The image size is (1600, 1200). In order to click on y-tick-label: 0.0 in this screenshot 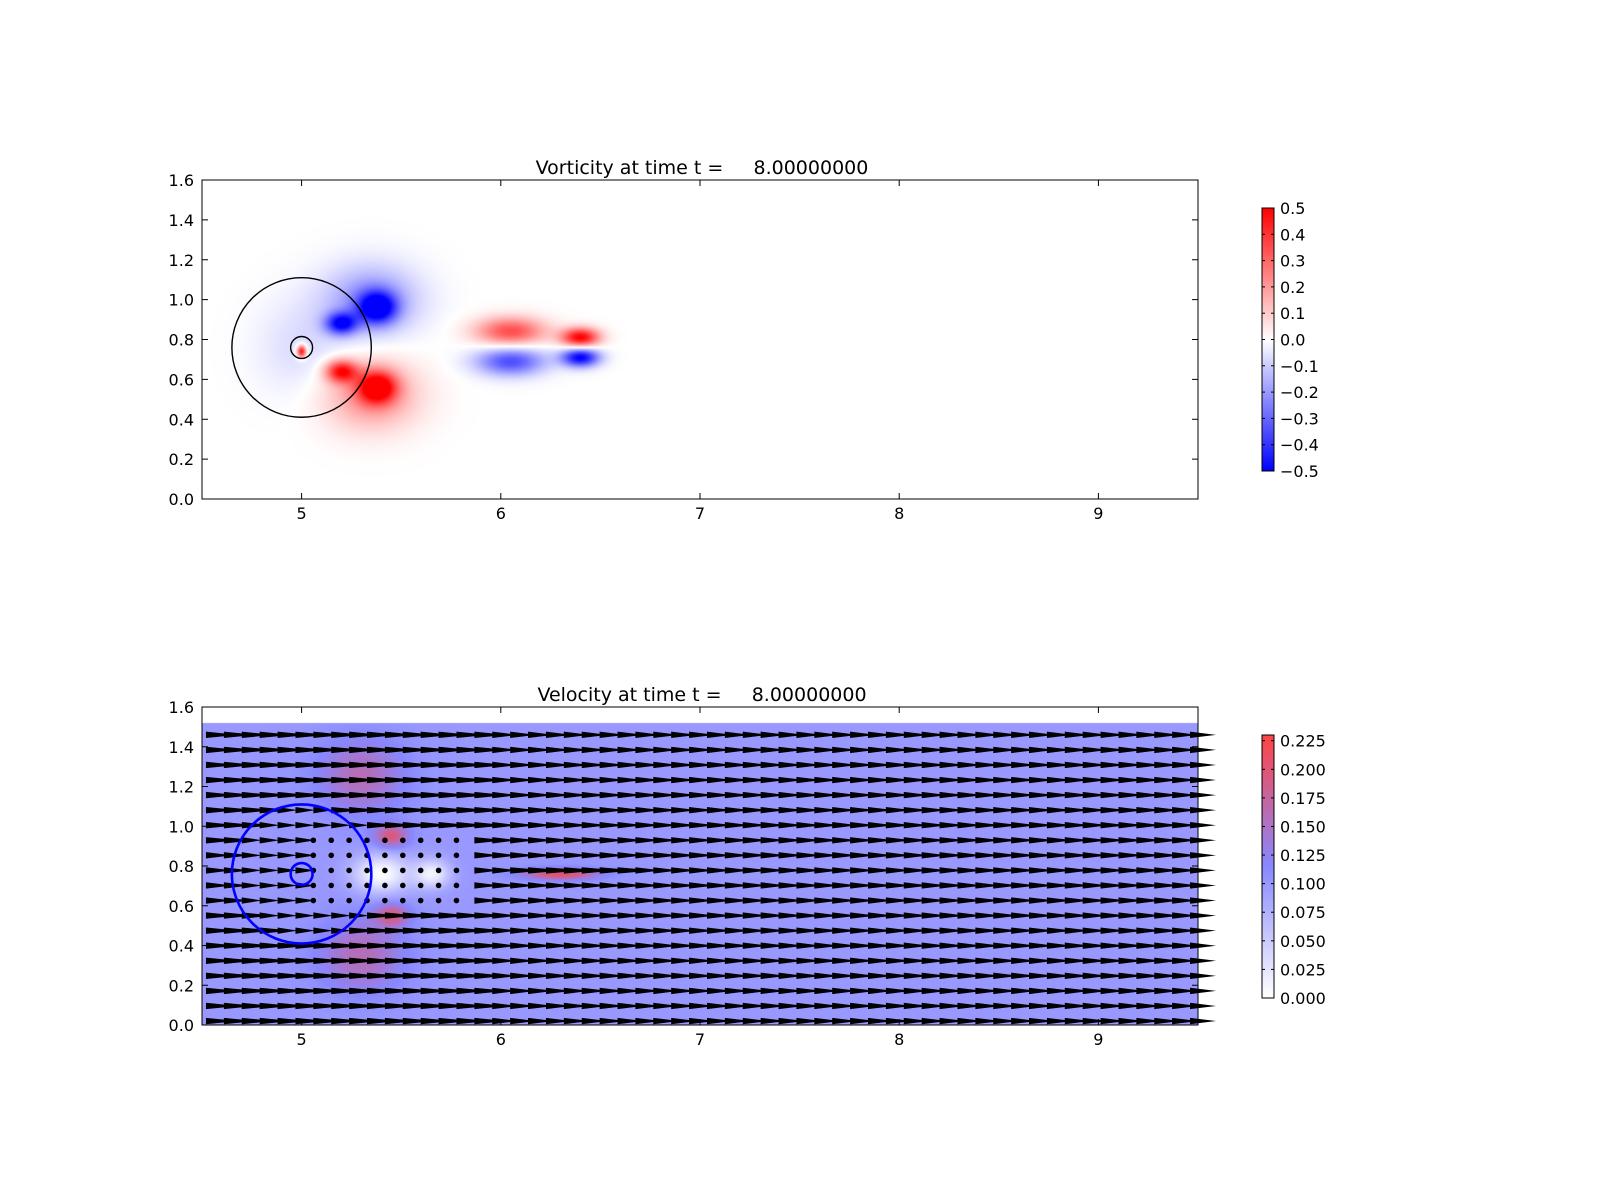, I will do `click(181, 1025)`.